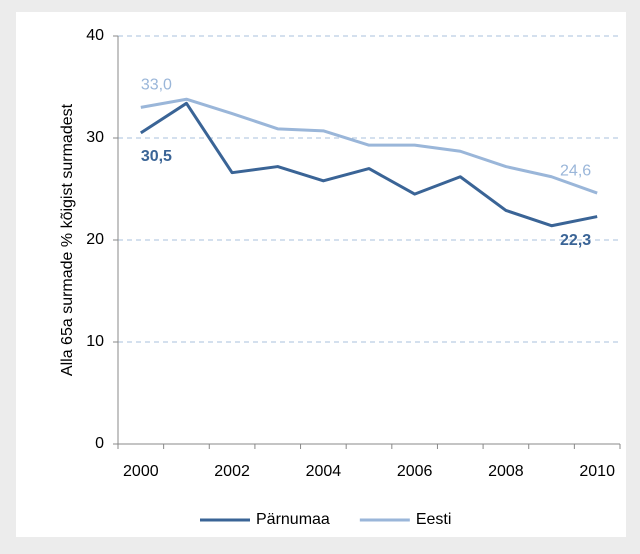 This screenshot has height=554, width=640. What do you see at coordinates (597, 471) in the screenshot?
I see `x-tick-label: 2010` at bounding box center [597, 471].